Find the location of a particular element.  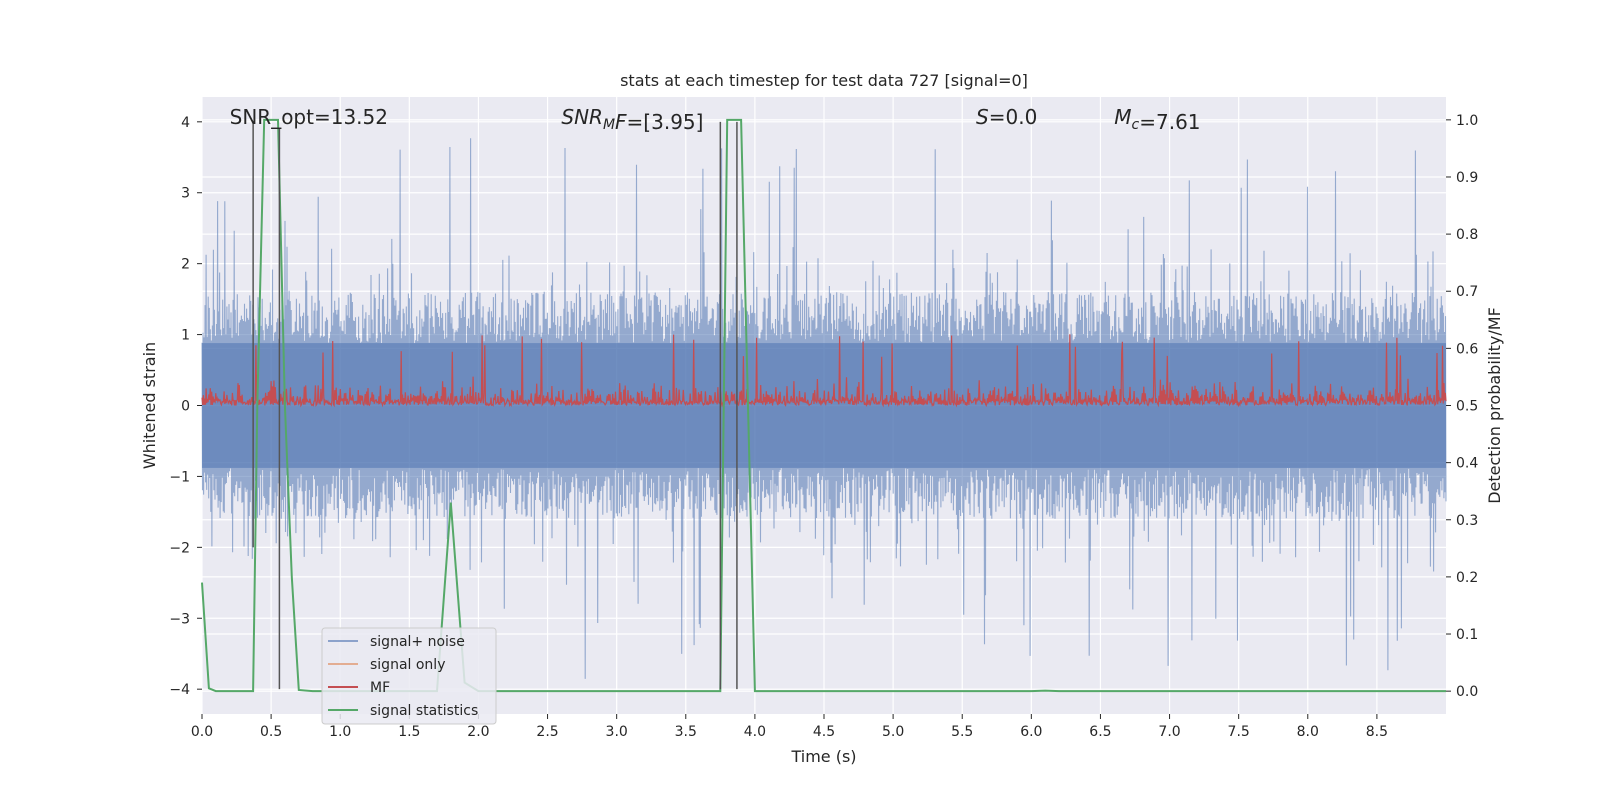

series-mf is located at coordinates (824, 371).